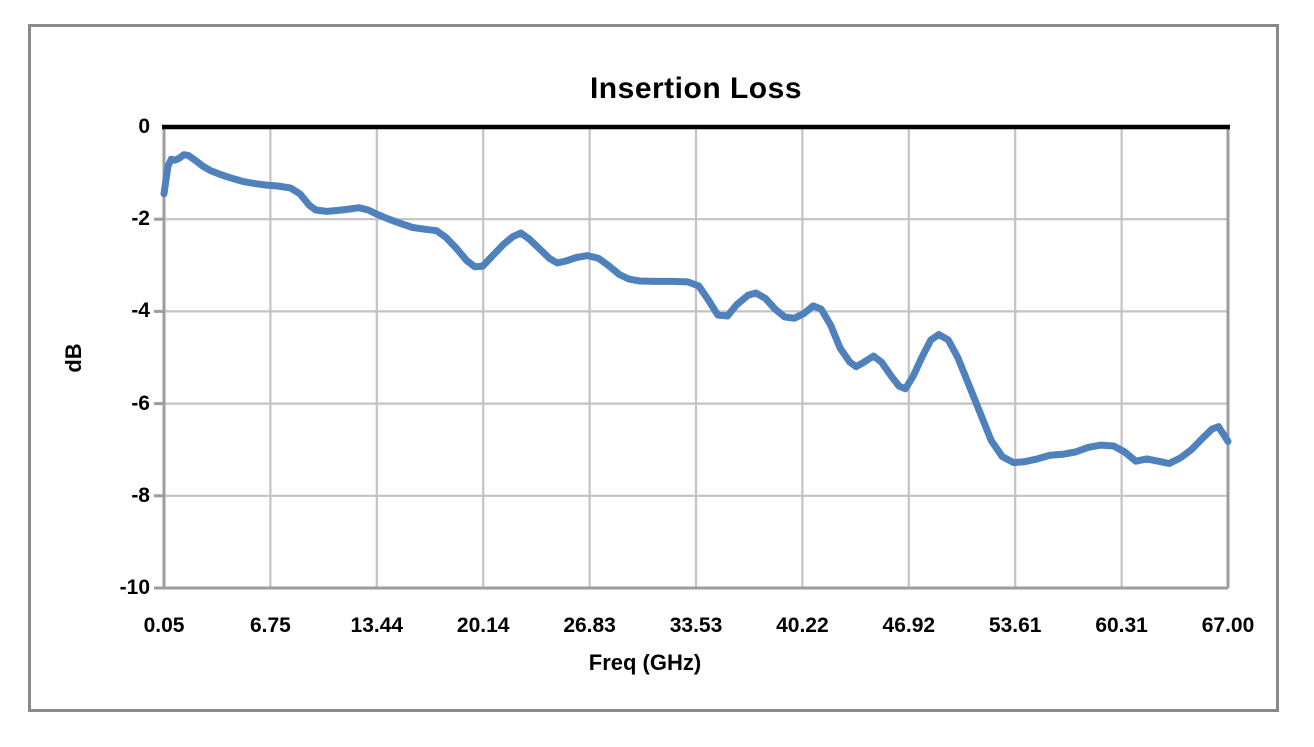 The height and width of the screenshot is (747, 1314). Describe the element at coordinates (645, 662) in the screenshot. I see `x-axis-title: Freq (GHz)` at that location.